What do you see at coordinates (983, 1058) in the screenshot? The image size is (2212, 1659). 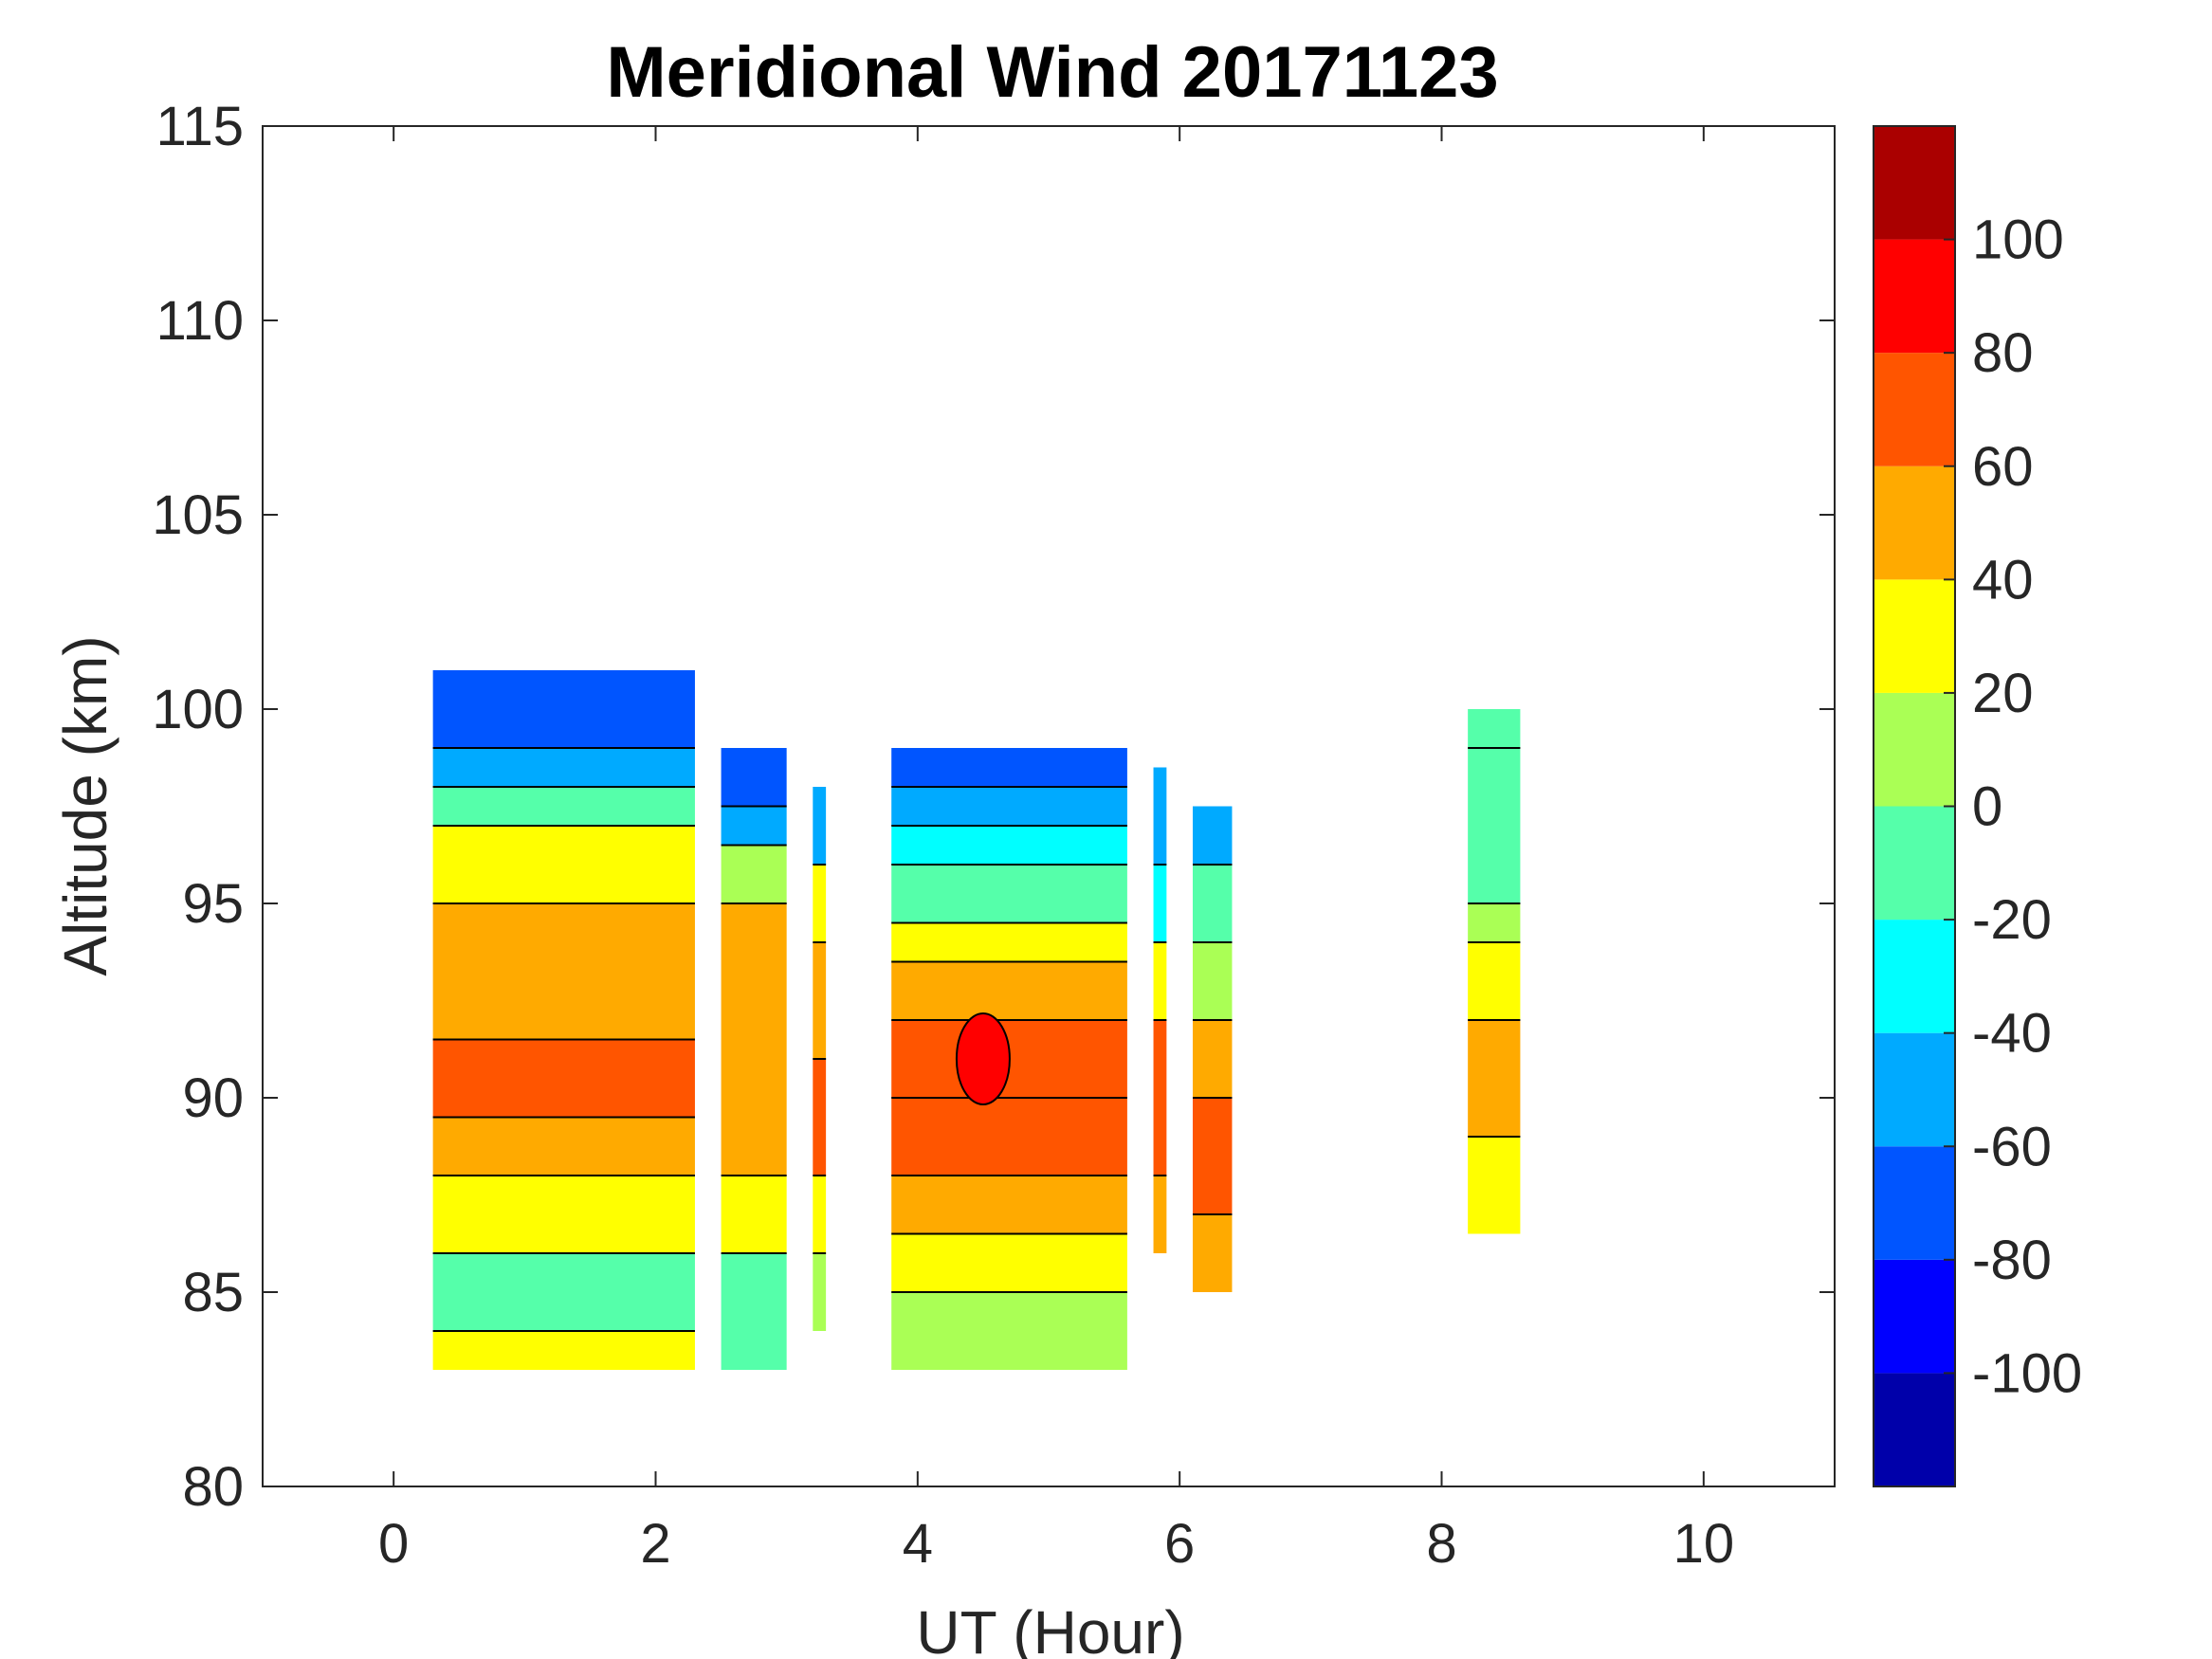 I see `peak-wind-region` at bounding box center [983, 1058].